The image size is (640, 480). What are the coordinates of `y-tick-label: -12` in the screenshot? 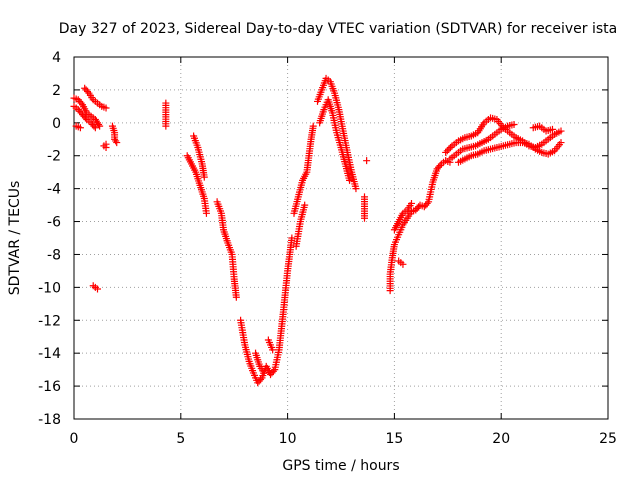 It's located at (49, 321).